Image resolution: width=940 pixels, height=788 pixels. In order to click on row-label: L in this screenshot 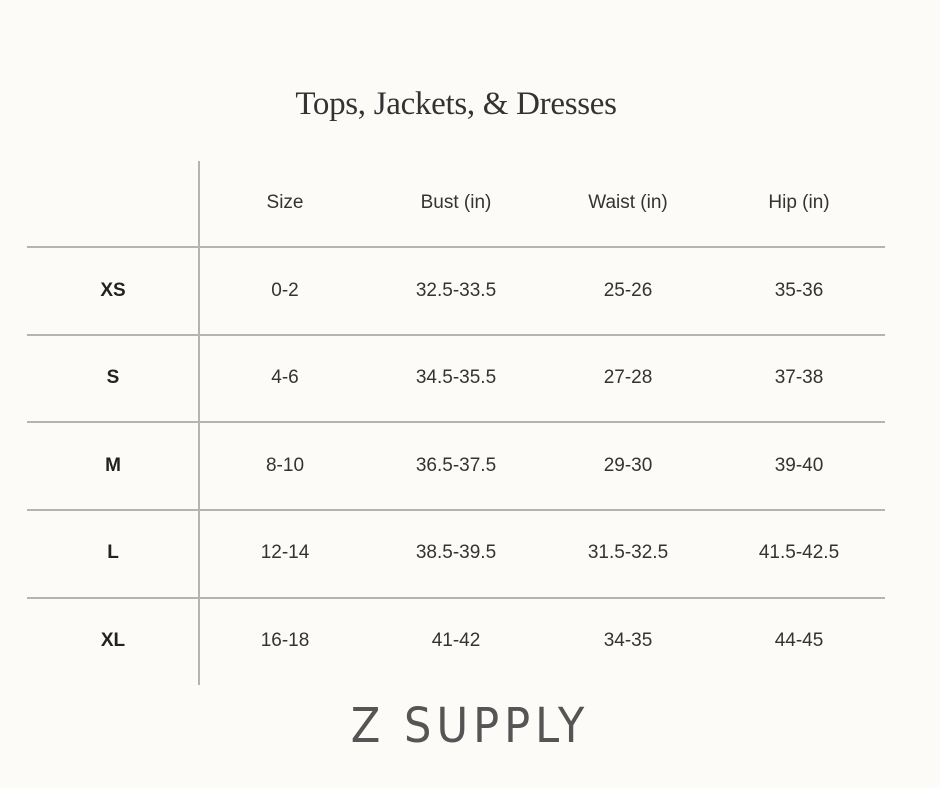, I will do `click(113, 552)`.